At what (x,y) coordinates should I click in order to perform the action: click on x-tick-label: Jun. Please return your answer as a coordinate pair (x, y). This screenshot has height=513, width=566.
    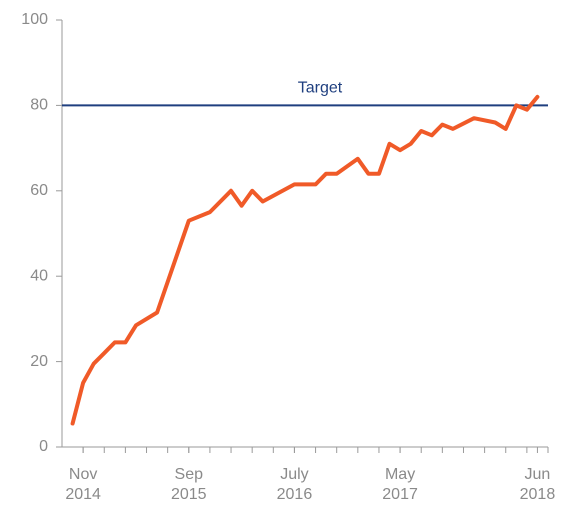
    Looking at the image, I should click on (538, 474).